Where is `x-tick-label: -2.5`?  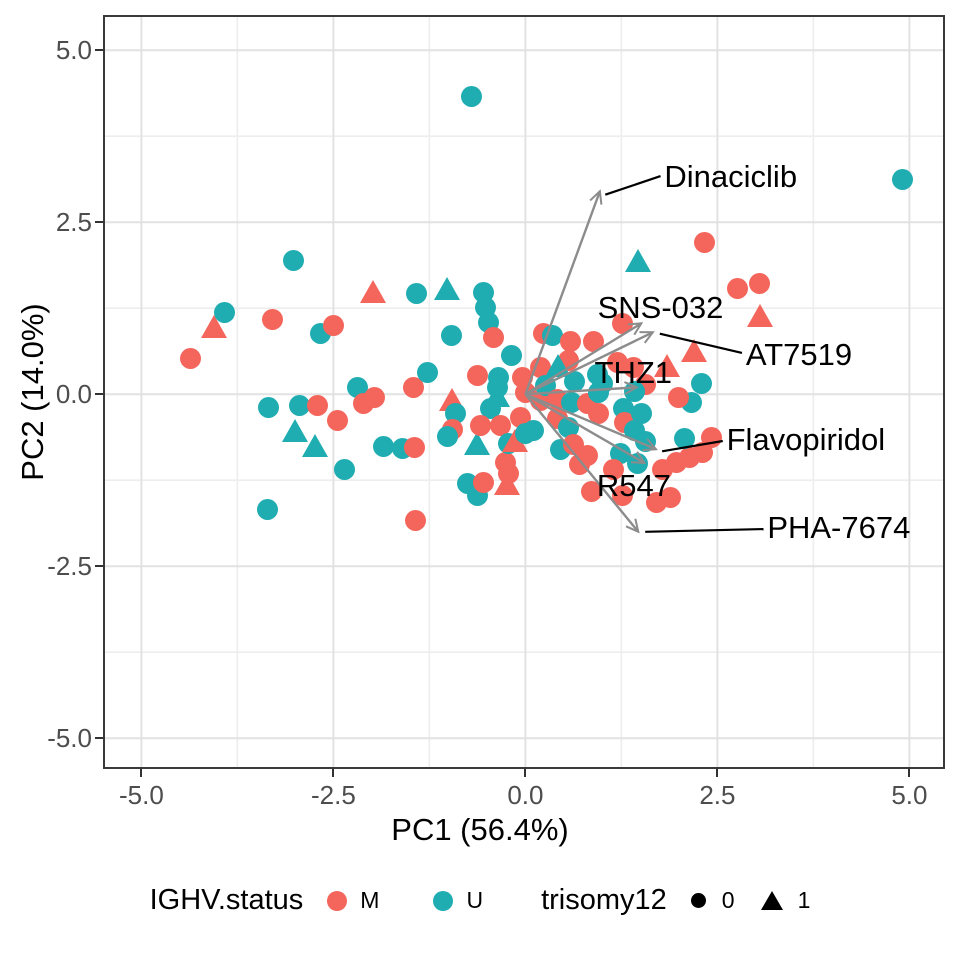 x-tick-label: -2.5 is located at coordinates (333, 795).